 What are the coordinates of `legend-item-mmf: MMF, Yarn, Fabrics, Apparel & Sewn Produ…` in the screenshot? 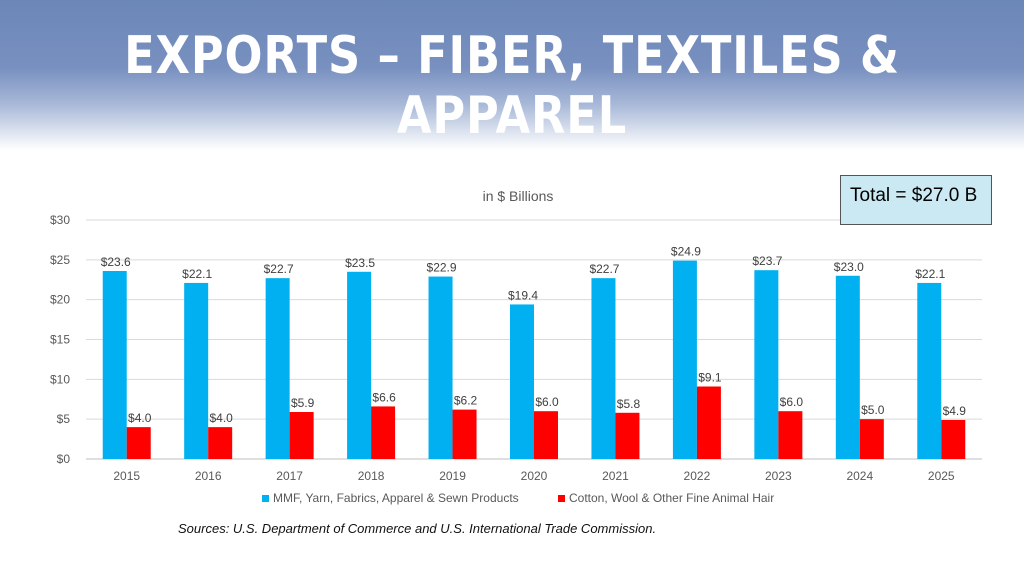 It's located at (396, 498).